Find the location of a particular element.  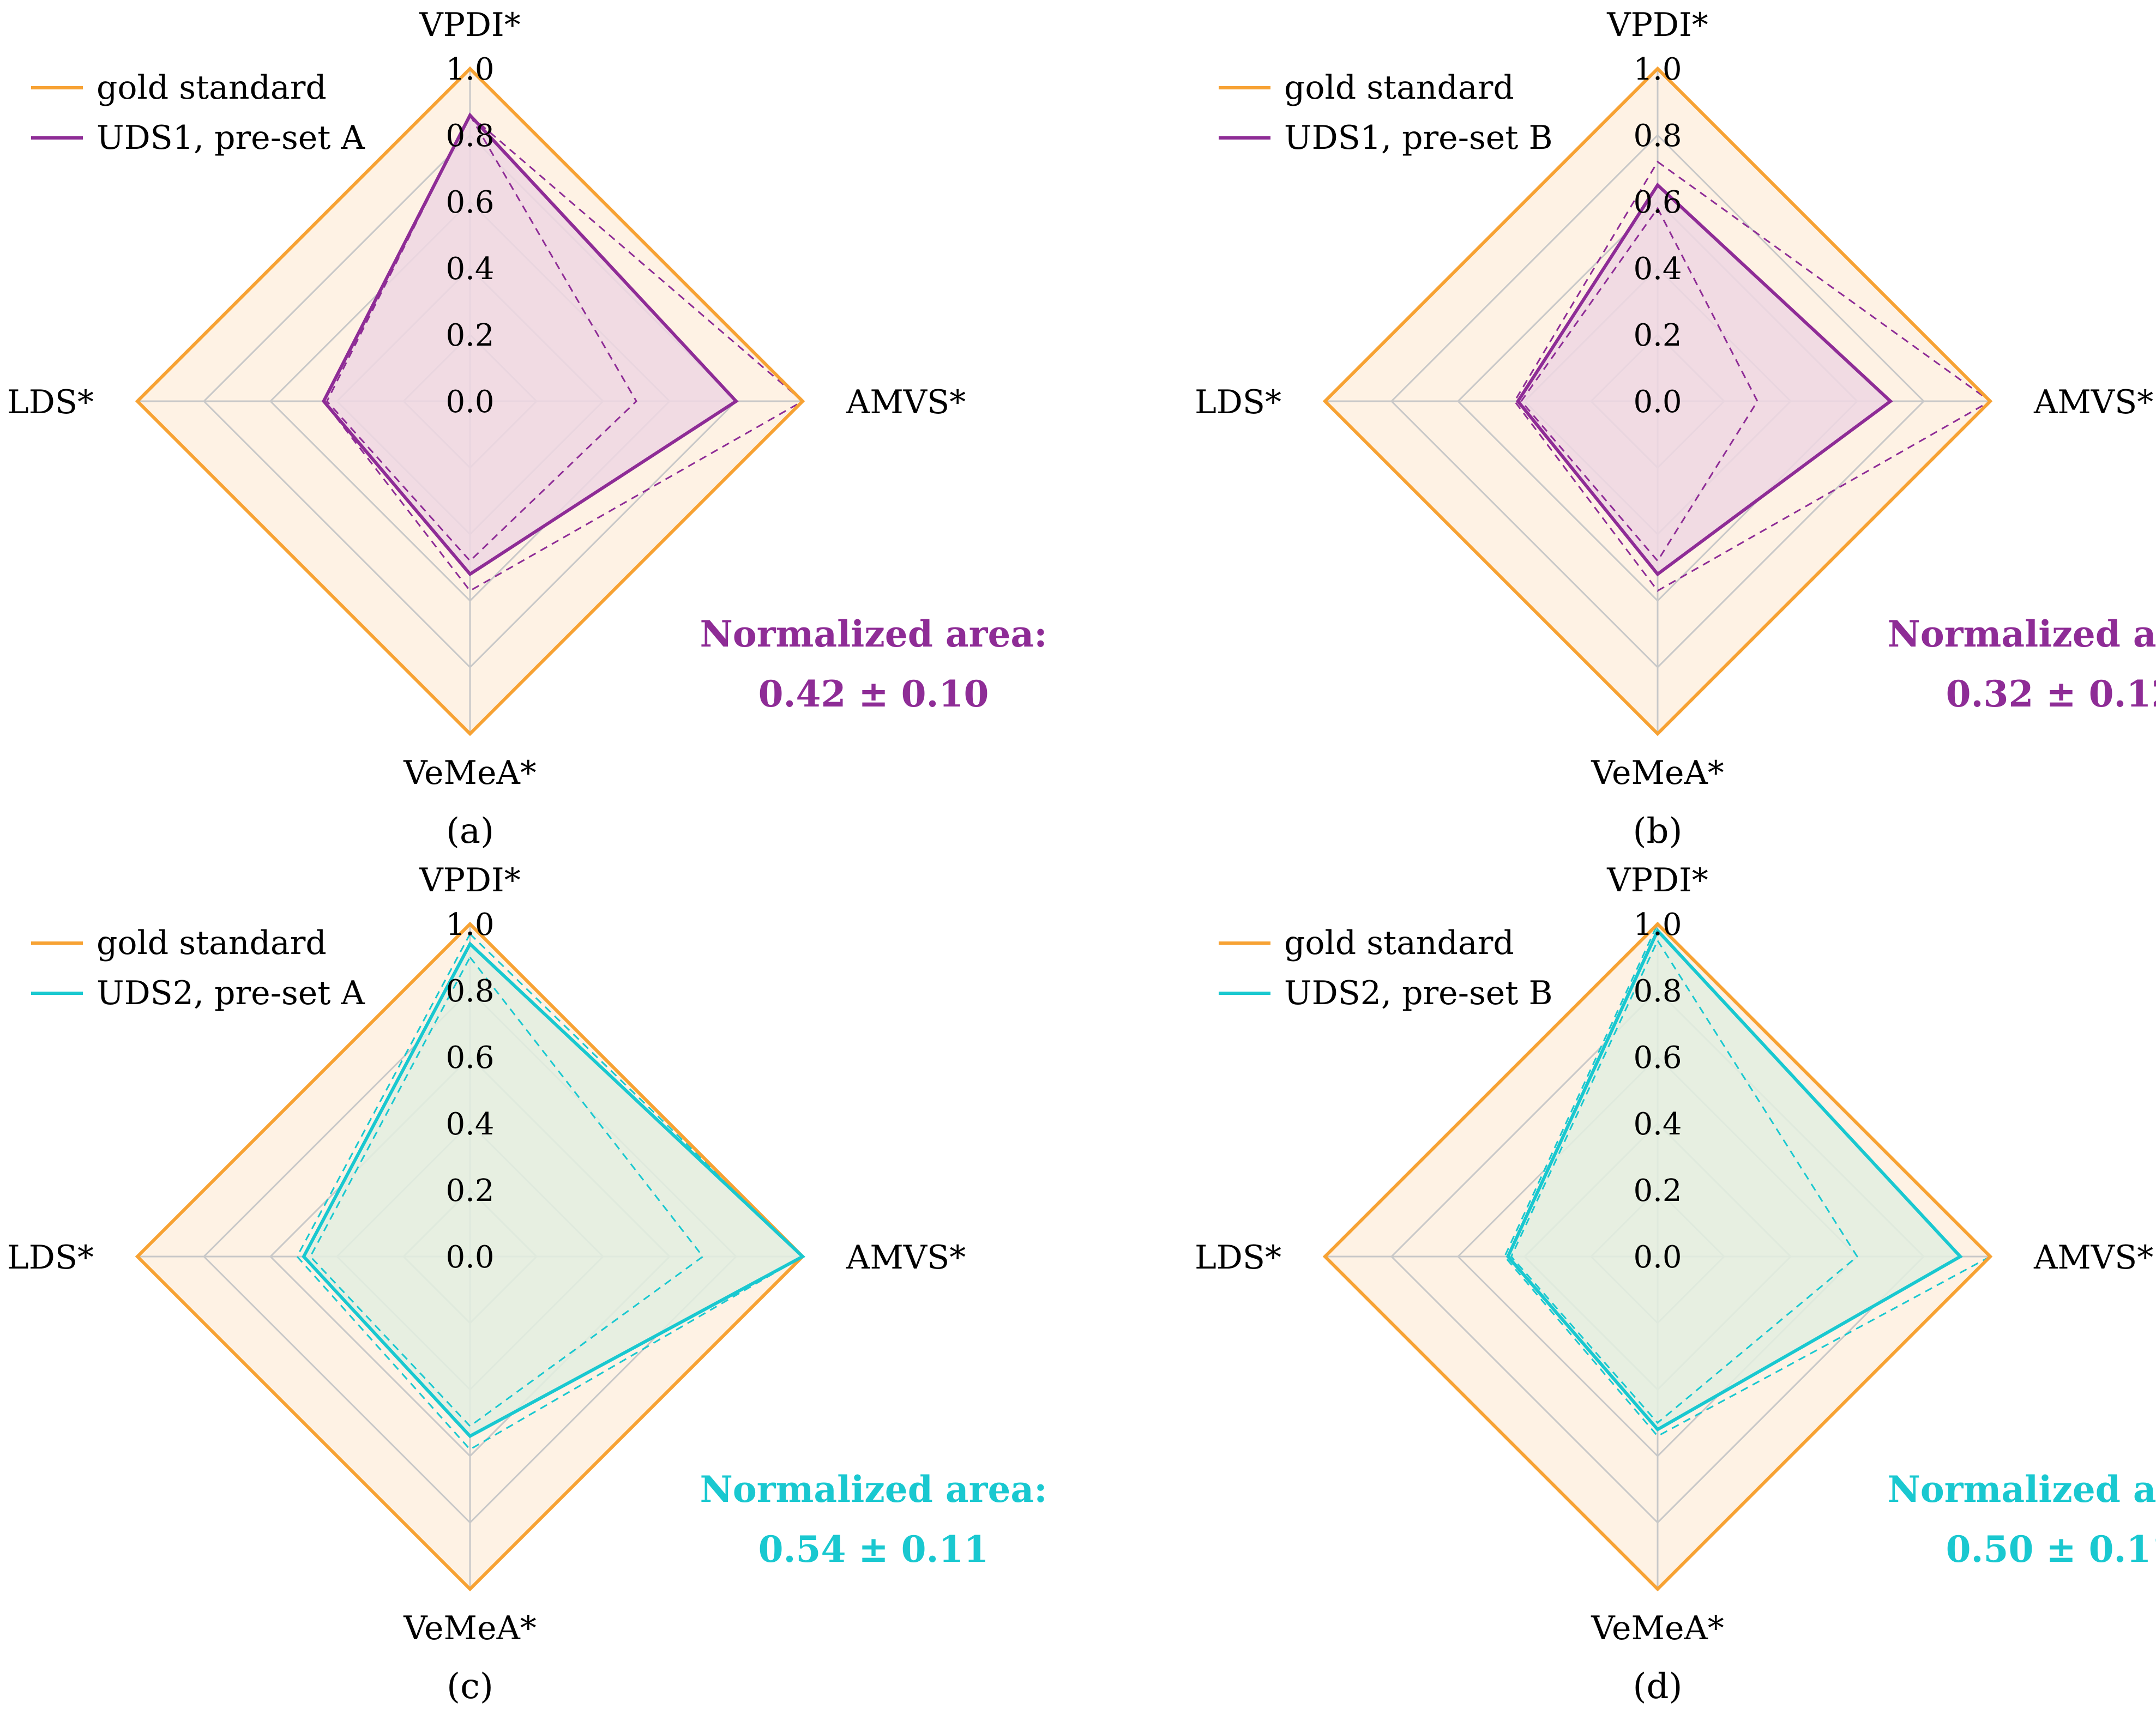

normalized-area-value: 0.32 ± 0.12 is located at coordinates (2051, 694).